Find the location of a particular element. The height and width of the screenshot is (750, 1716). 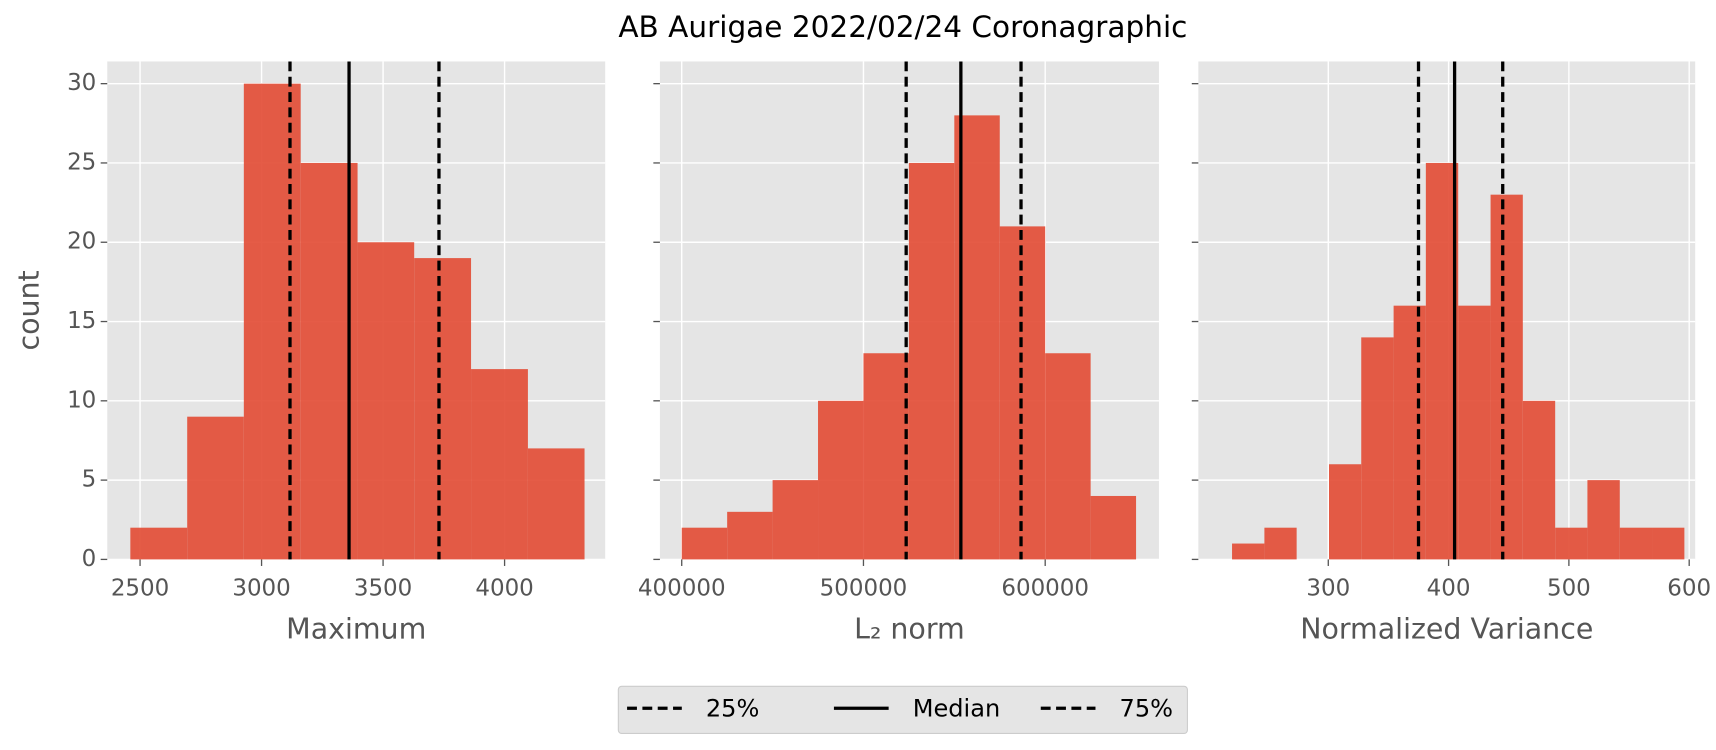

x-tick-label: 500 is located at coordinates (1569, 588).